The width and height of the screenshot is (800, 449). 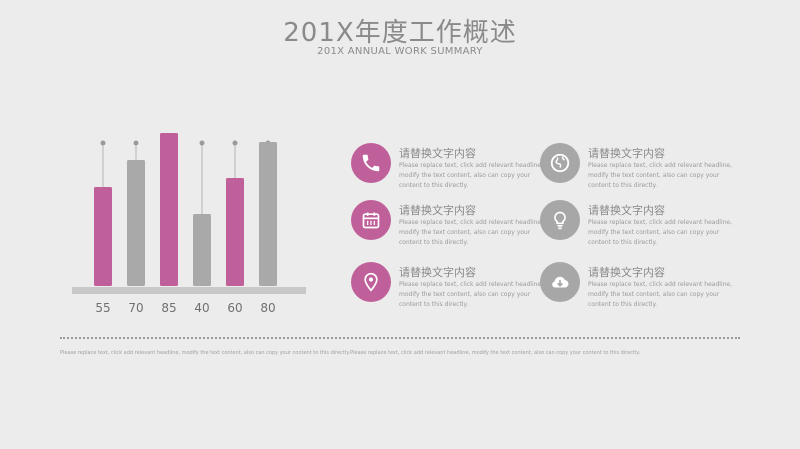 What do you see at coordinates (234, 308) in the screenshot?
I see `data-label: 60` at bounding box center [234, 308].